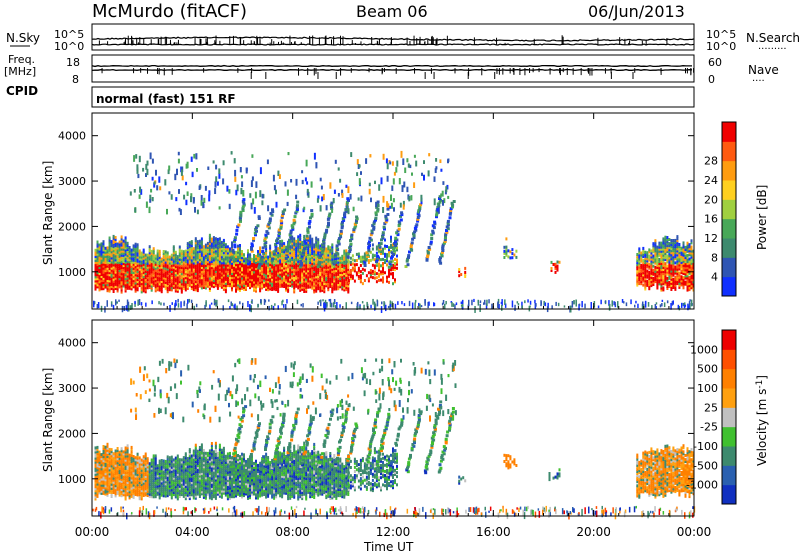 This screenshot has width=800, height=554. What do you see at coordinates (773, 38) in the screenshot?
I see `nsearch-label: N.Search` at bounding box center [773, 38].